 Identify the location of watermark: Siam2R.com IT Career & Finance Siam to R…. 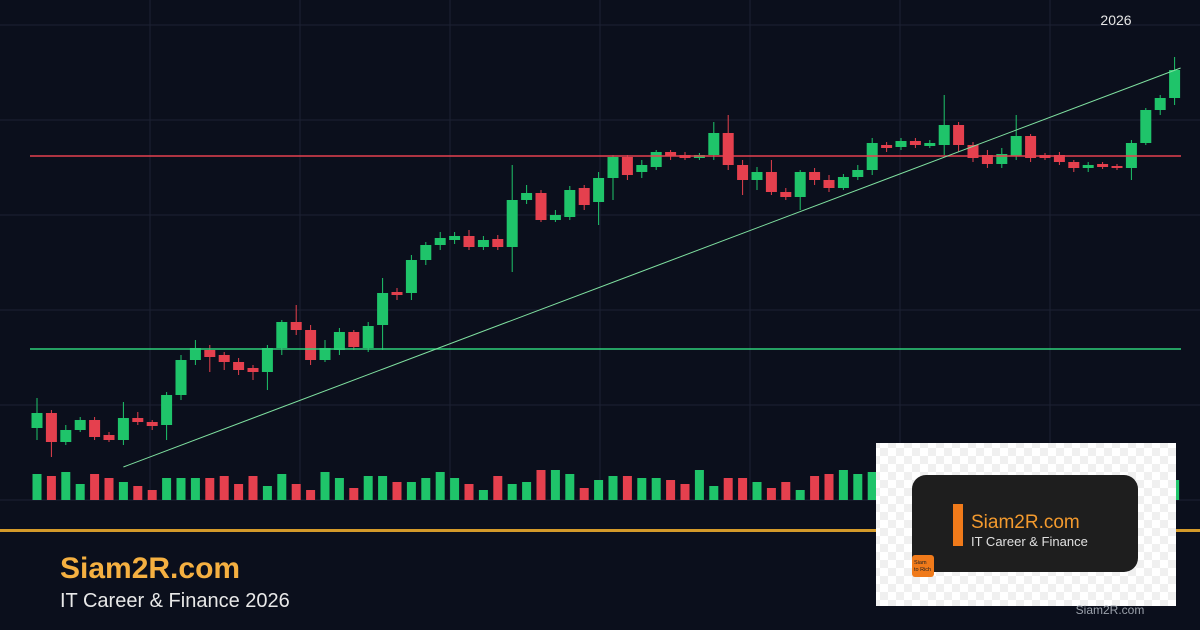
(1026, 530).